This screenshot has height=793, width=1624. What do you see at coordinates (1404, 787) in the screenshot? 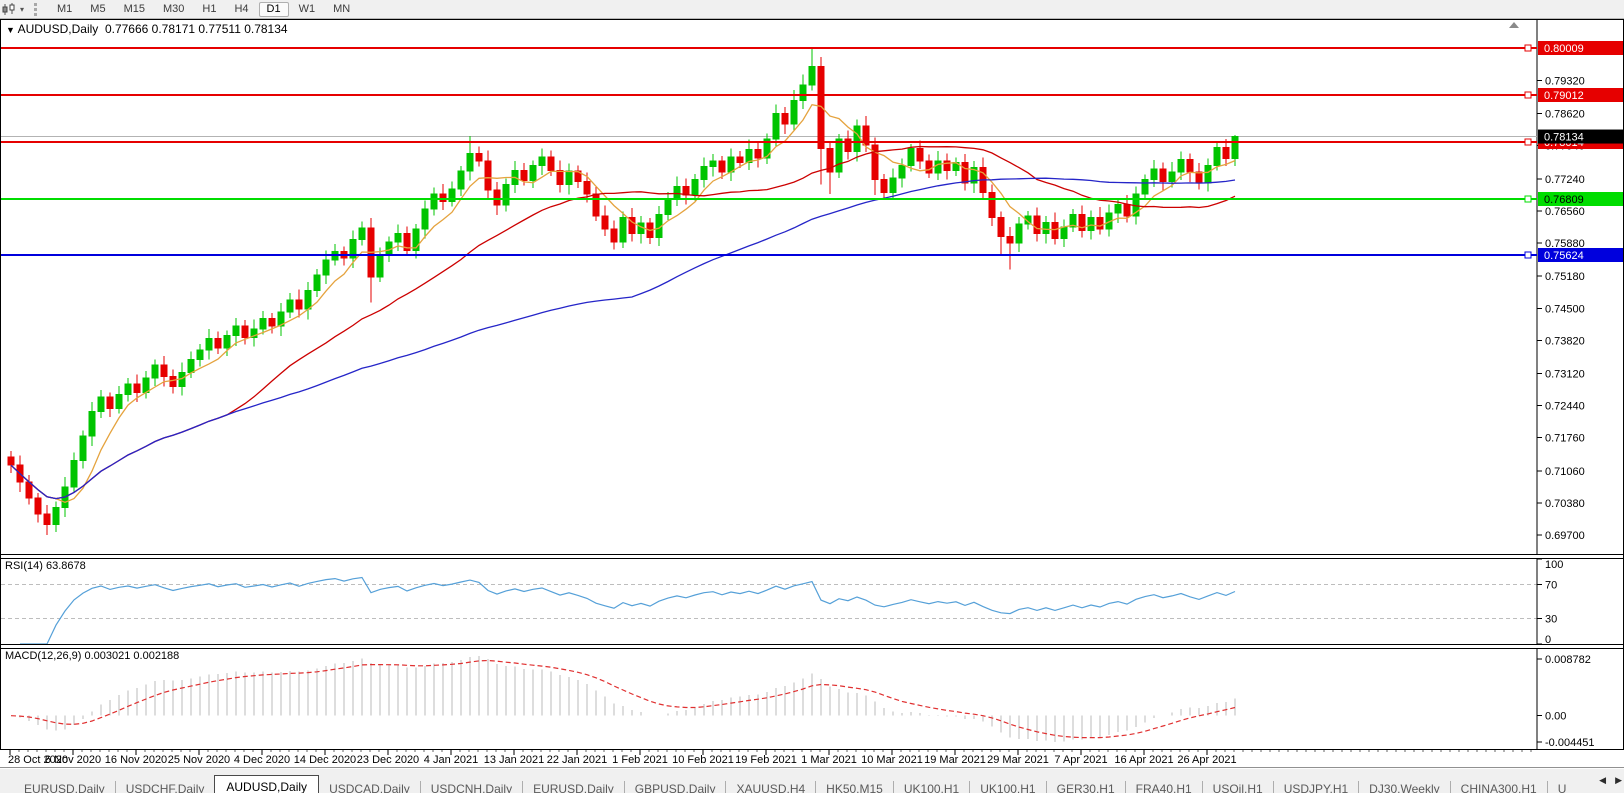
I see `symbol-tab-dj30-weekly: DJ30,Weekly` at bounding box center [1404, 787].